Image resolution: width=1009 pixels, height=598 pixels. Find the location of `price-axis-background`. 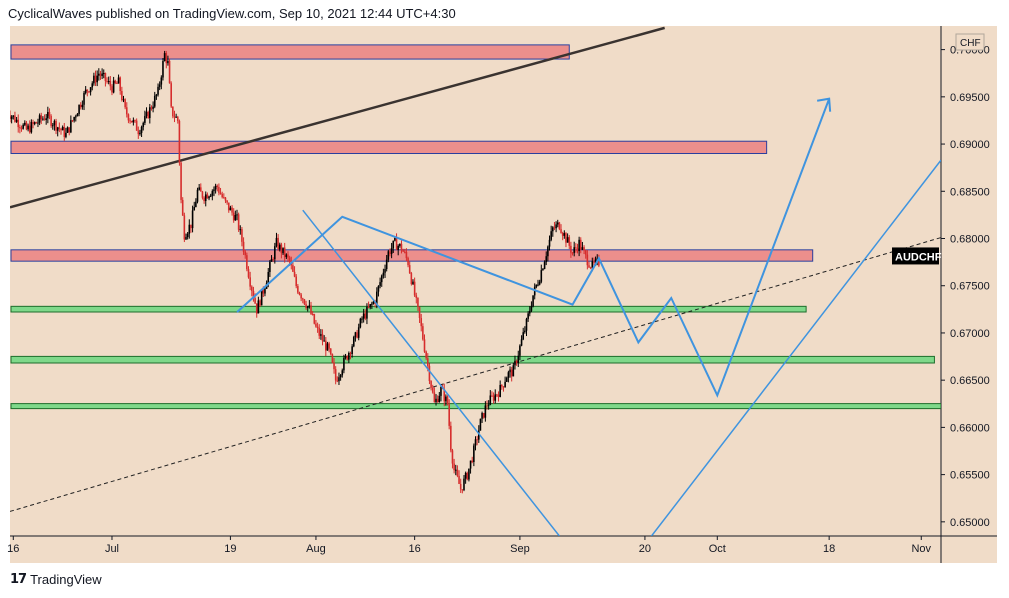

price-axis-background is located at coordinates (969, 281).